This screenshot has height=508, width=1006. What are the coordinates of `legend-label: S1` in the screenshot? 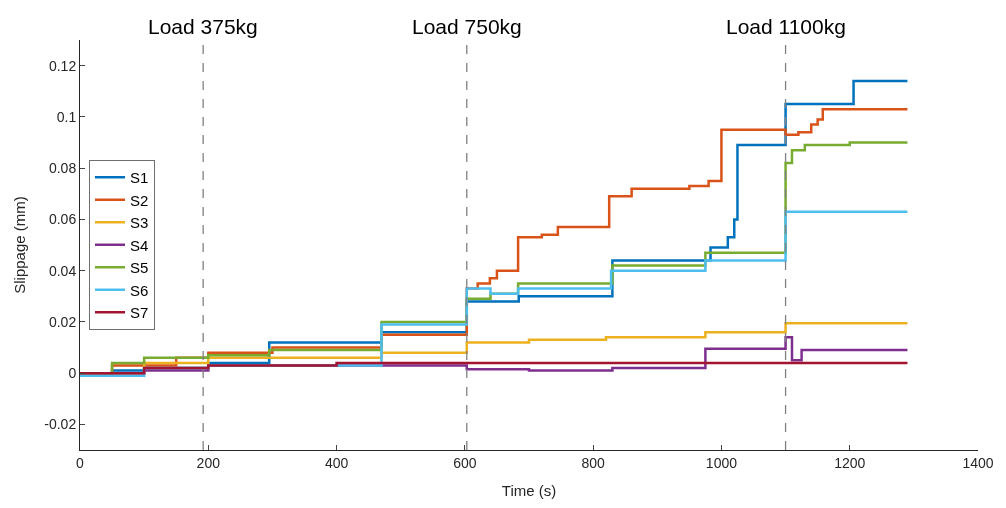 It's located at (139, 178).